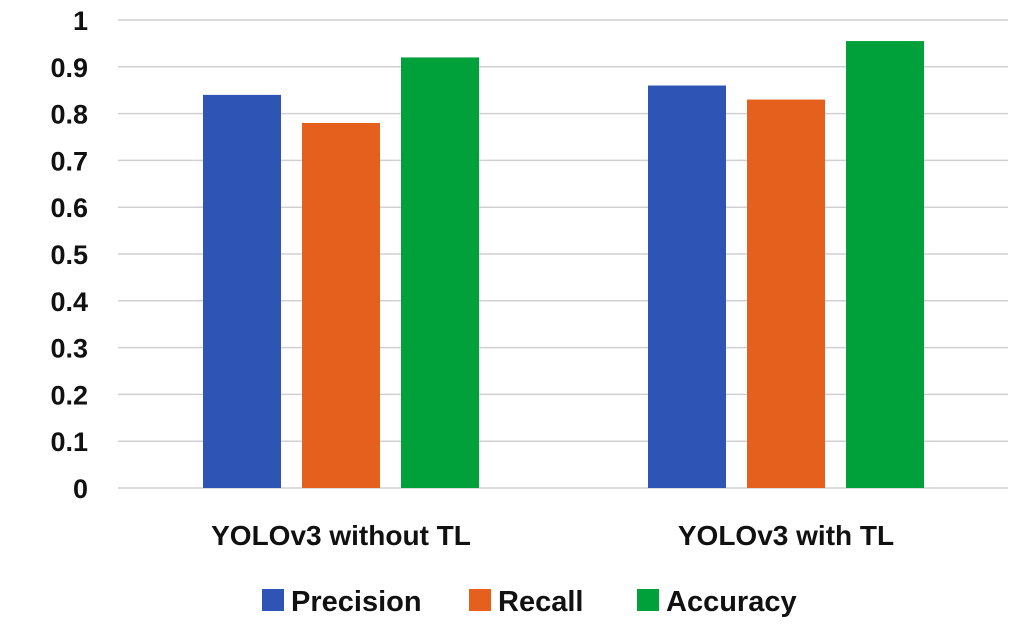  I want to click on x-category-label: YOLOv3 with TL, so click(786, 535).